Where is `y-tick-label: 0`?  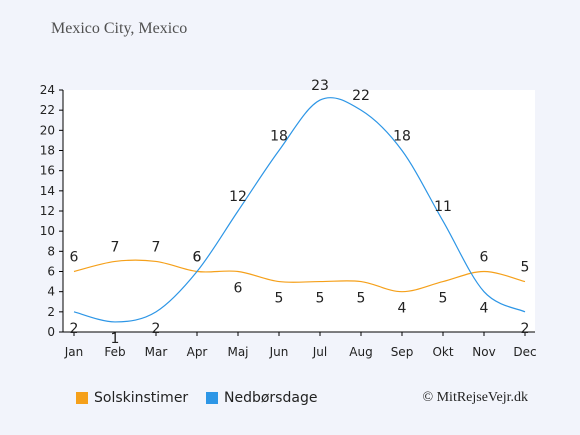
y-tick-label: 0 is located at coordinates (51, 332).